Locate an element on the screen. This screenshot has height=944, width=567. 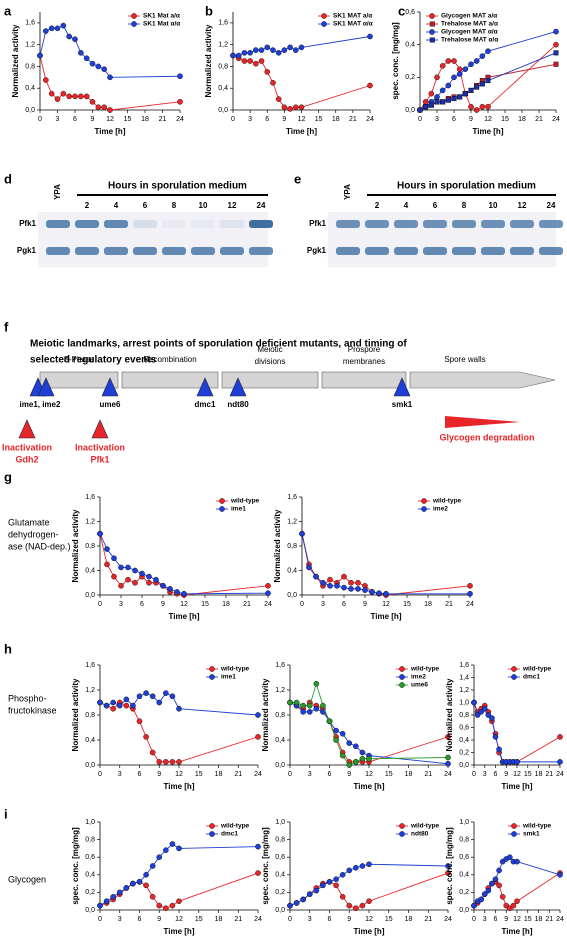
legend-label: ndt80 is located at coordinates (420, 834).